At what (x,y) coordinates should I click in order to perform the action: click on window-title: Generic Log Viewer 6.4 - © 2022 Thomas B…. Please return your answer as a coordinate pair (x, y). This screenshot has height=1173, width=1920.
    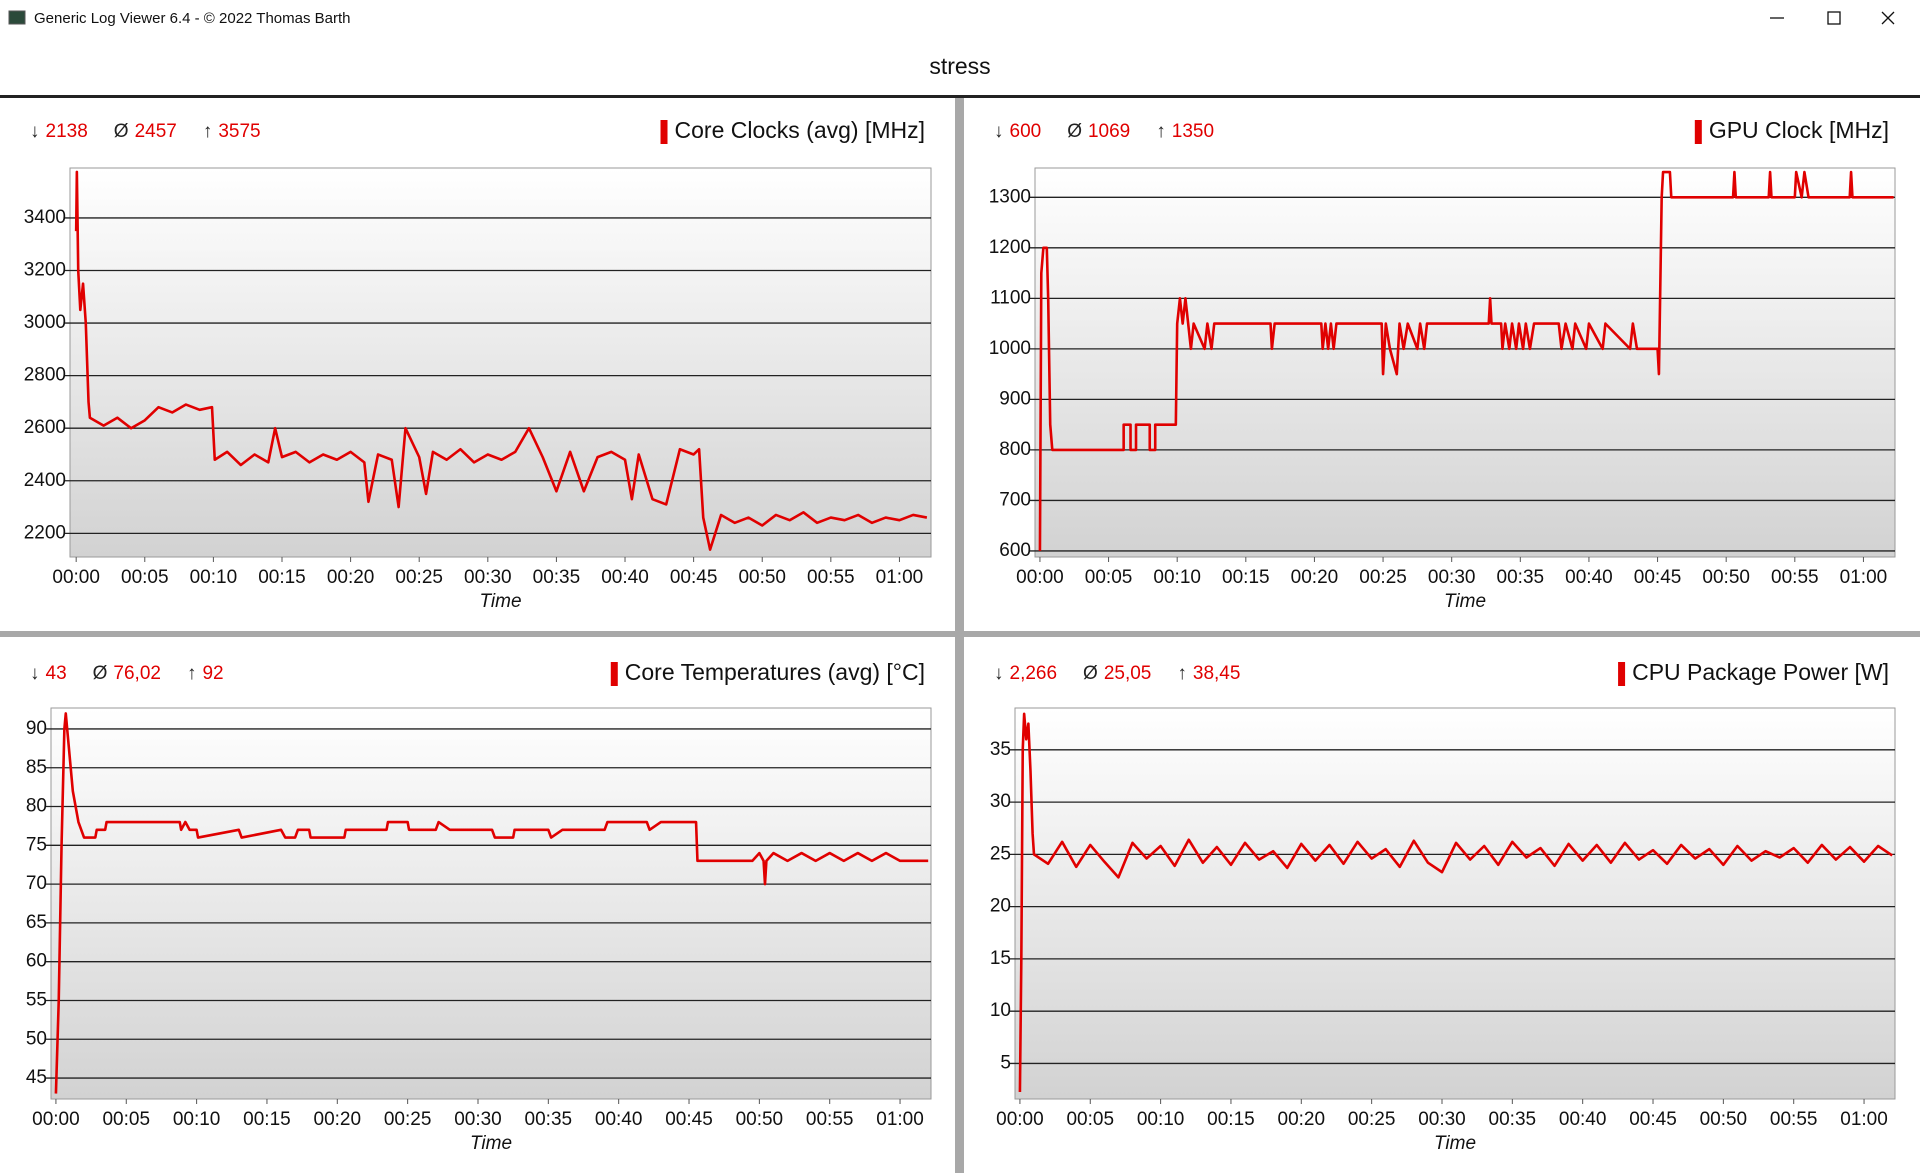
    Looking at the image, I should click on (192, 18).